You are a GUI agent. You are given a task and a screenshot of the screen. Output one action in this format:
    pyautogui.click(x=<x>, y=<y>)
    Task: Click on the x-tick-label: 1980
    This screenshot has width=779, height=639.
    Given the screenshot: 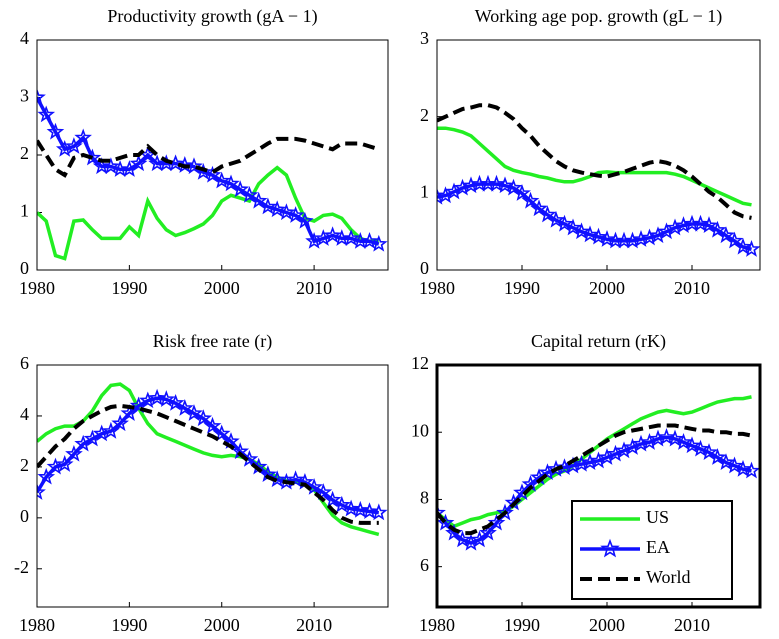 What is the action you would take?
    pyautogui.click(x=37, y=288)
    